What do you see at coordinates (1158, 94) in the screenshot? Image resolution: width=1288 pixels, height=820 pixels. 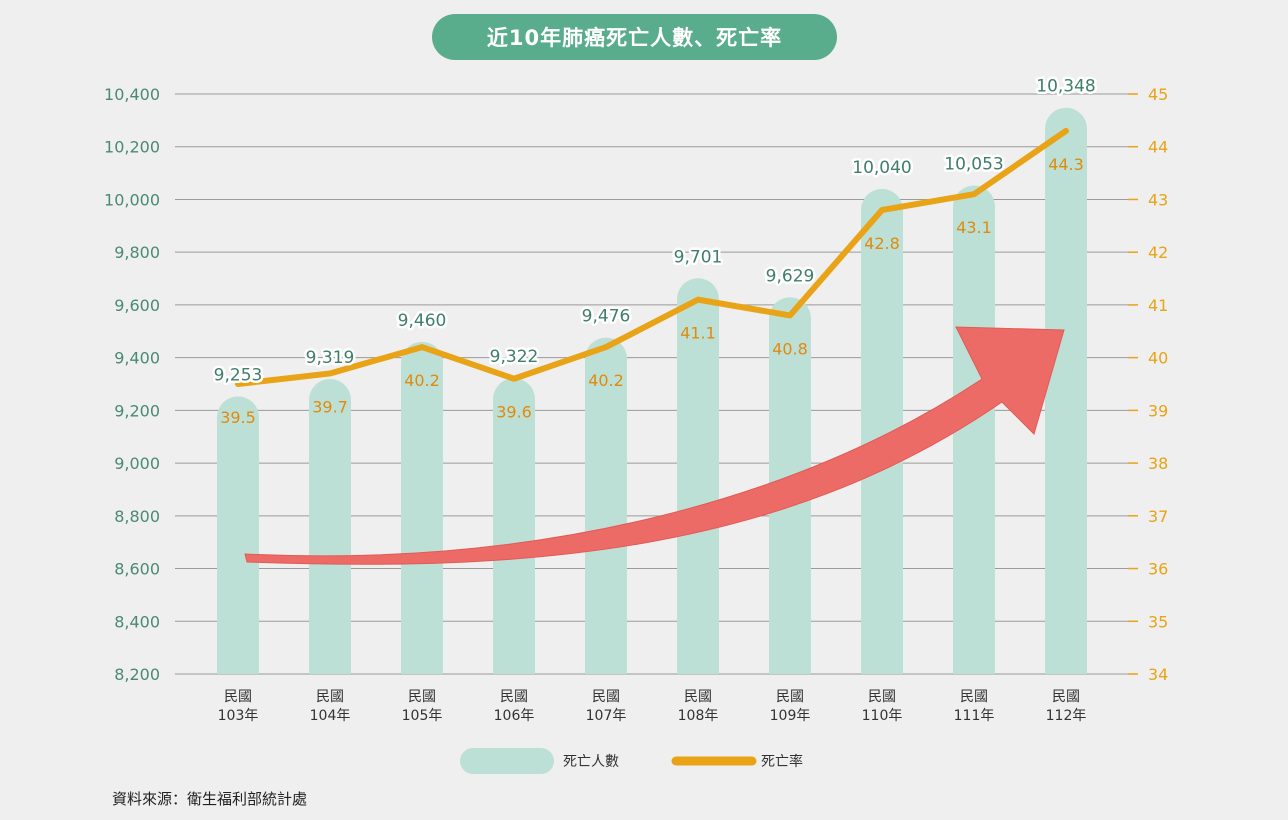 I see `y-right-tick-label: 45` at bounding box center [1158, 94].